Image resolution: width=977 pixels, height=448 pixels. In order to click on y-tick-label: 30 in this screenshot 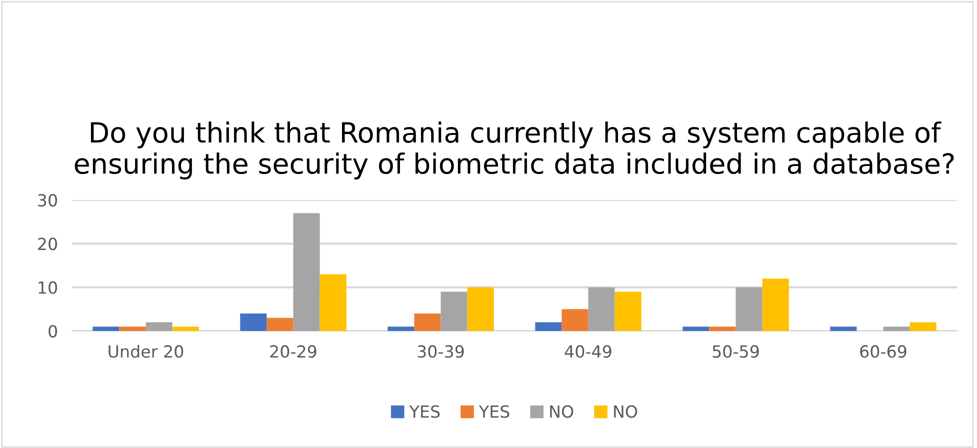, I will do `click(48, 200)`.